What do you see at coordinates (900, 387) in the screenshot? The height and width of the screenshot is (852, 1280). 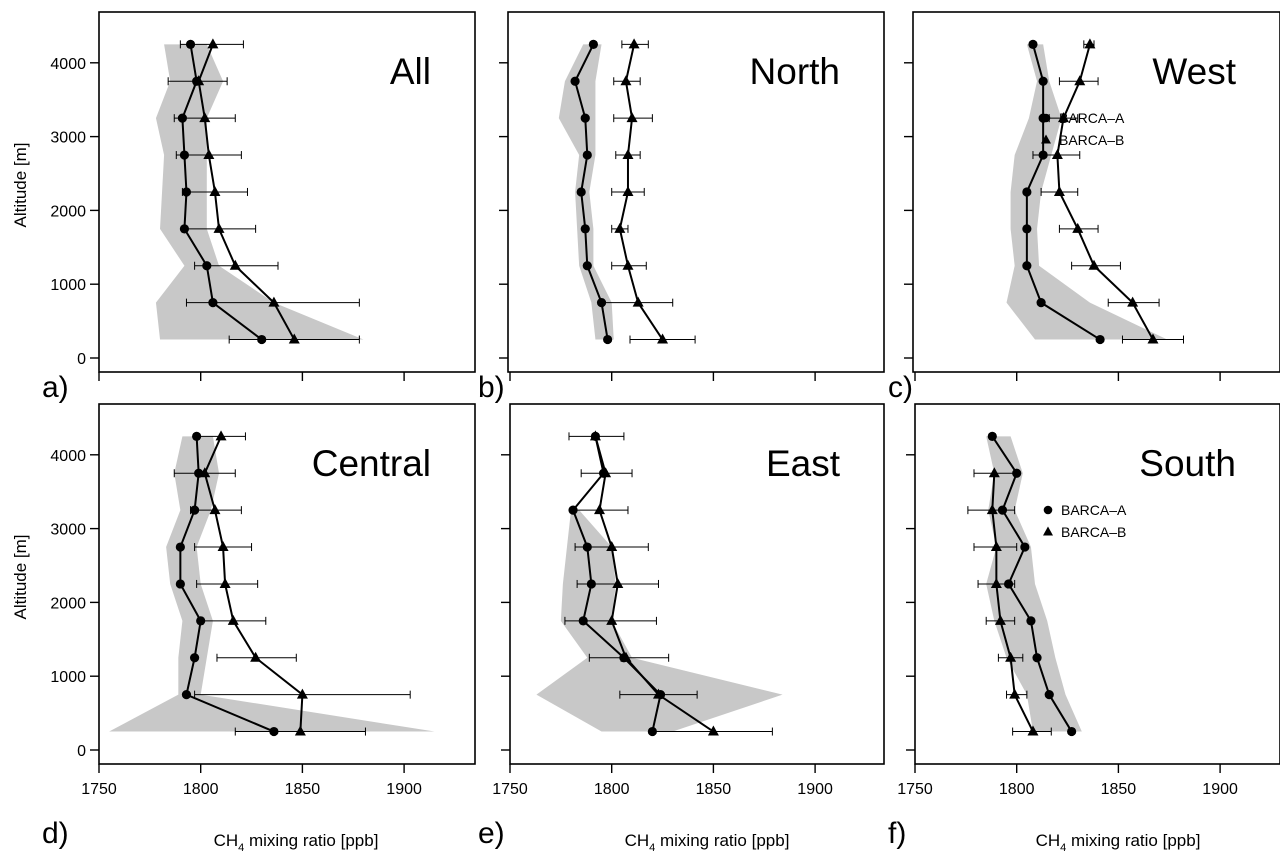 I see `panel-letter-c: c)` at bounding box center [900, 387].